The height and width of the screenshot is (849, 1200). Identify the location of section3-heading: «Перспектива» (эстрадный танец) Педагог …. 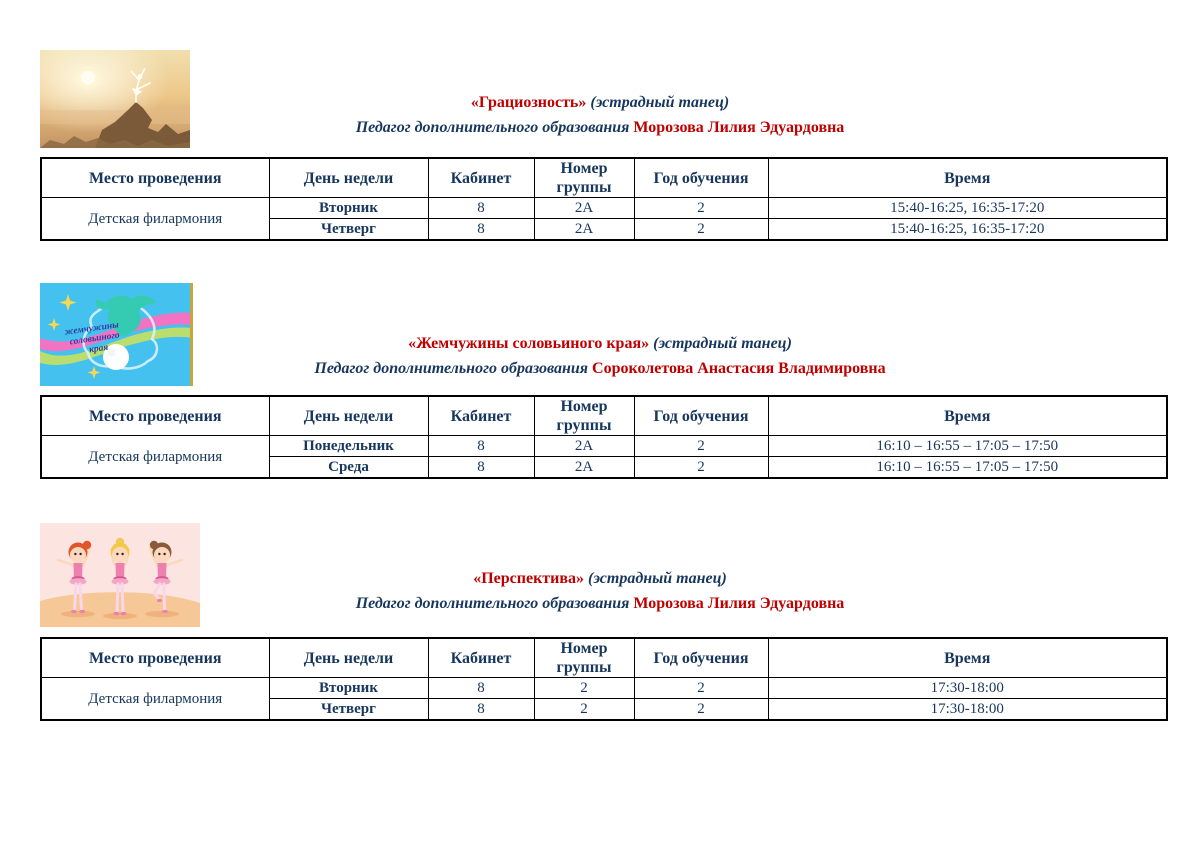
(600, 591).